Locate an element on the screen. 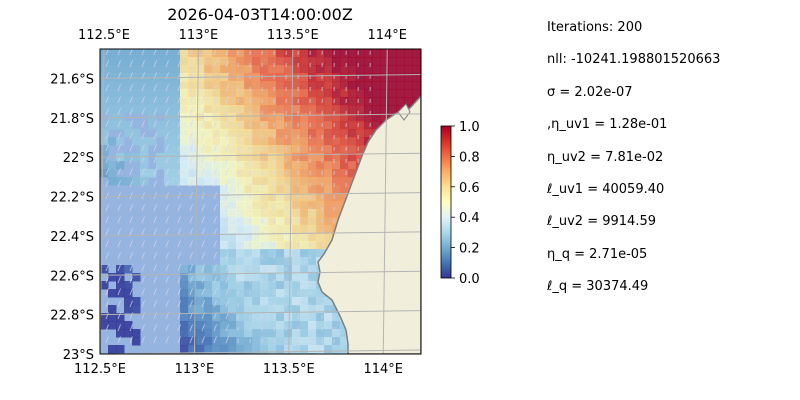  meridian-line is located at coordinates (196, 201).